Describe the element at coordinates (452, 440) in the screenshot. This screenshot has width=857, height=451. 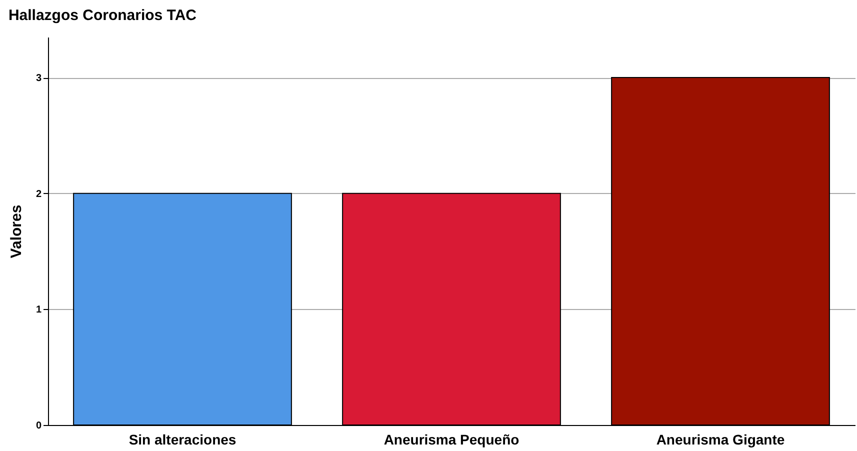
I see `x-tick-label: Aneurisma Pequeño` at that location.